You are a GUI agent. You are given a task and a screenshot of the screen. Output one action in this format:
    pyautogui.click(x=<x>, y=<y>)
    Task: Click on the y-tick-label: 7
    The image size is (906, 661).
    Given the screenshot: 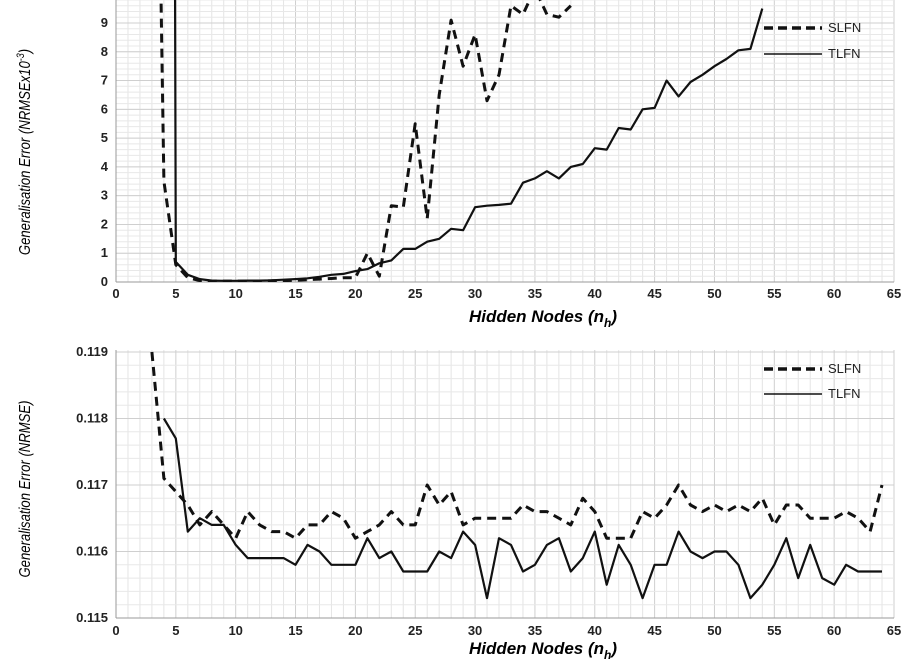 What is the action you would take?
    pyautogui.click(x=104, y=80)
    